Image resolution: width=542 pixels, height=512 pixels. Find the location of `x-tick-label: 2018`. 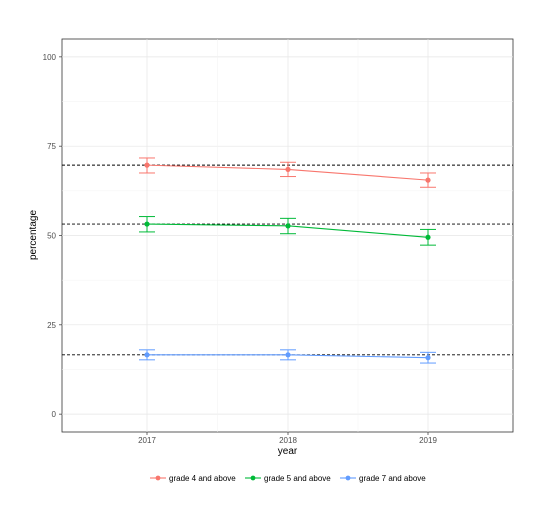

x-tick-label: 2018 is located at coordinates (288, 440).